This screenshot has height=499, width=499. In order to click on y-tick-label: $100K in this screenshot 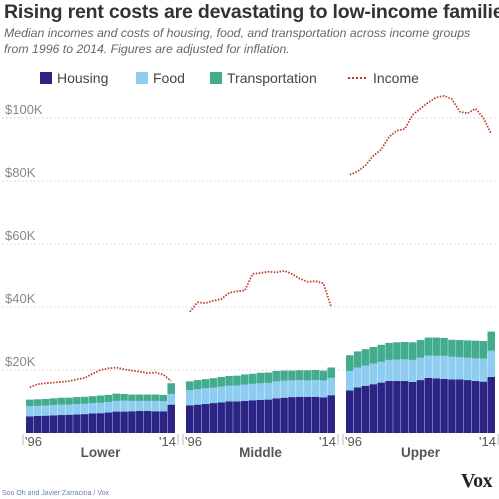, I will do `click(24, 109)`.